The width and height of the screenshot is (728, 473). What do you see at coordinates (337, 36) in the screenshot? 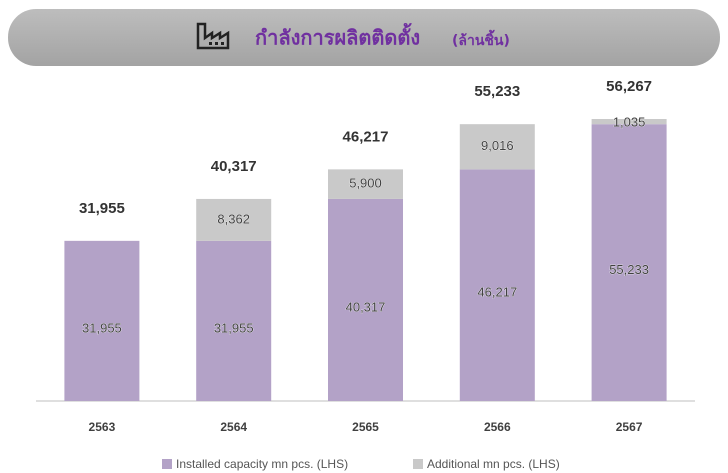
I see `chart-title: กำลังการผลิตติดตั้ง` at bounding box center [337, 36].